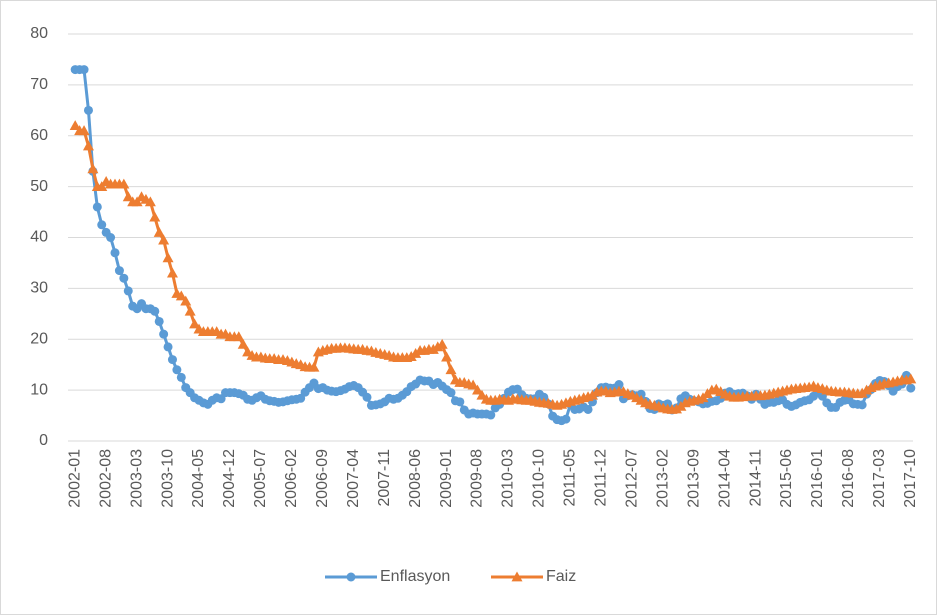 This screenshot has height=615, width=937. Describe the element at coordinates (848, 478) in the screenshot. I see `x-tick-label: 2016-08` at that location.